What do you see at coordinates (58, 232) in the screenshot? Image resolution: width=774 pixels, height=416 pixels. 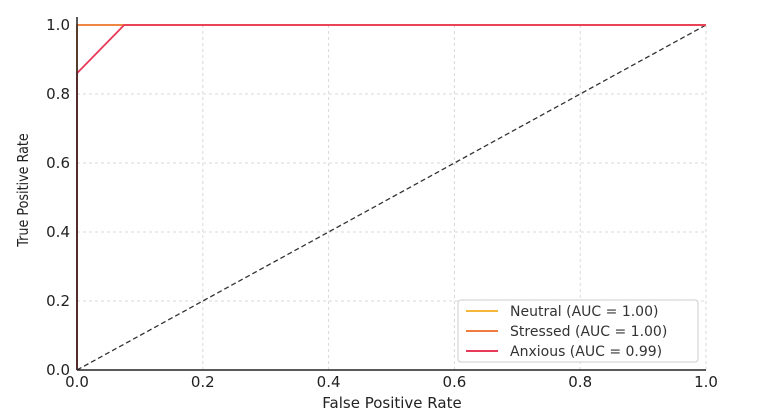 I see `y-tick-label: 0.4` at bounding box center [58, 232].